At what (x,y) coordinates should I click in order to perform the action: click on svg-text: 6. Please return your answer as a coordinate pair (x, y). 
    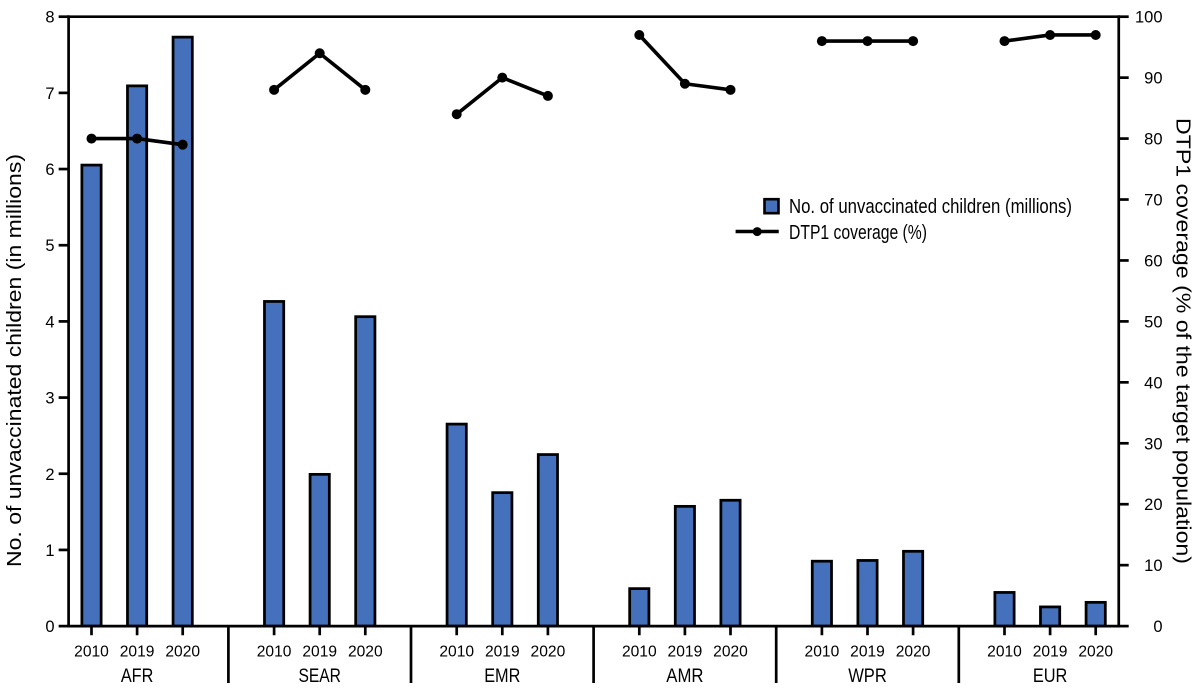
    Looking at the image, I should click on (49, 170).